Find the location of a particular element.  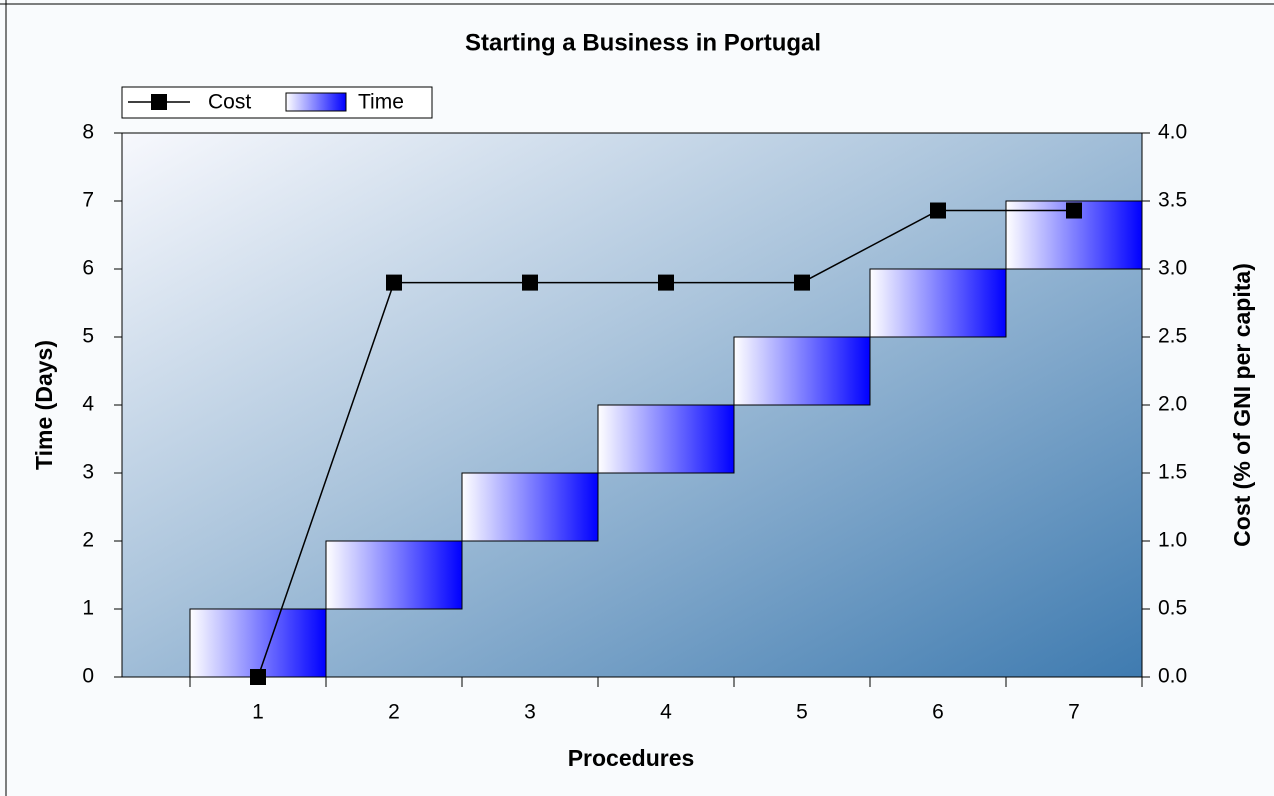

y2-tick-label: 2.0 is located at coordinates (1172, 404).